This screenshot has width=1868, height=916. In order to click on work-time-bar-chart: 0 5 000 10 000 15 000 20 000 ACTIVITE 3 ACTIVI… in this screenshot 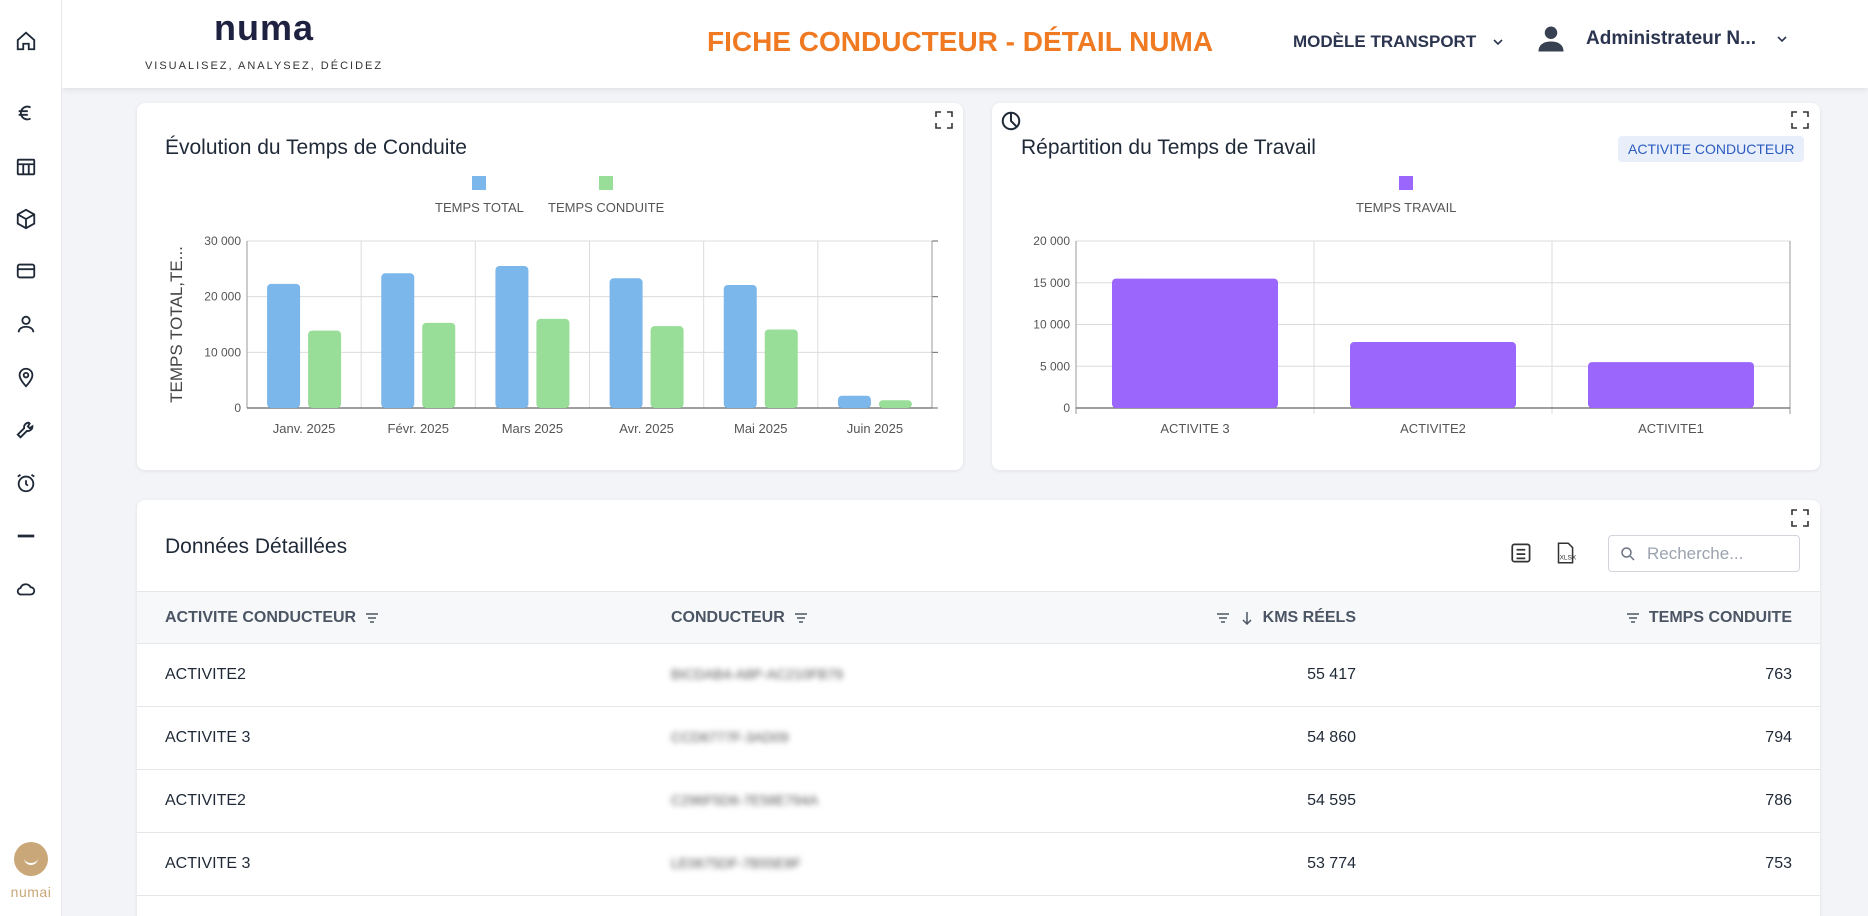, I will do `click(1412, 335)`.